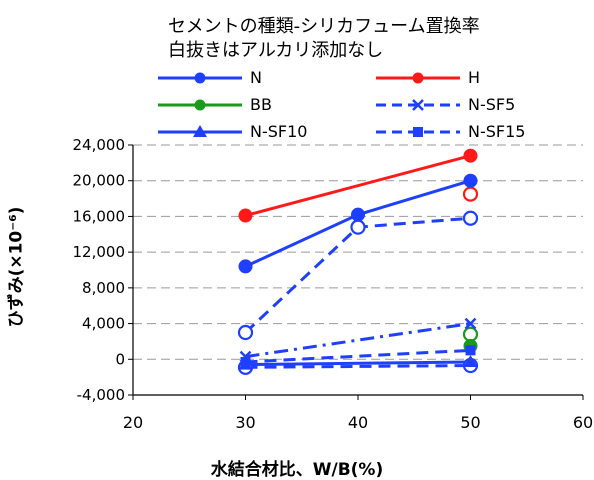 This screenshot has width=594, height=480. I want to click on series-n-sf10-line, so click(358, 363).